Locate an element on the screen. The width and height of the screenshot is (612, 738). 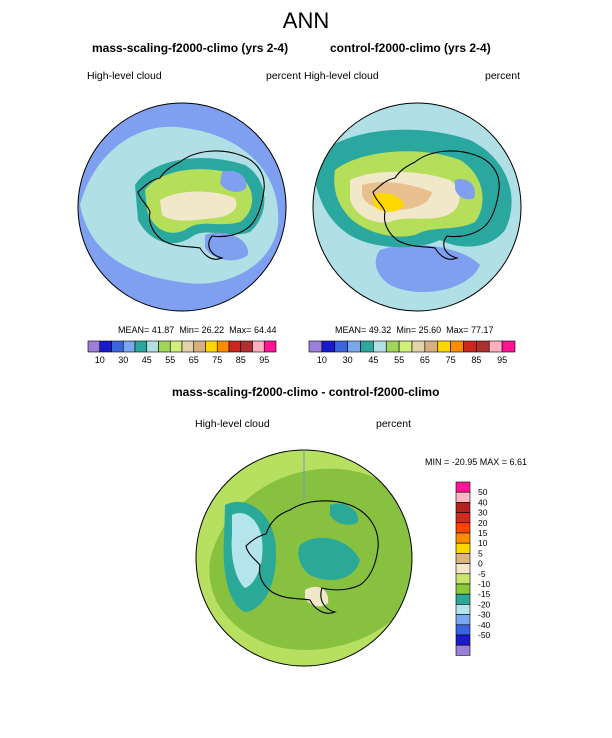
colorbar-diff-tick-label: -20 is located at coordinates (484, 604).